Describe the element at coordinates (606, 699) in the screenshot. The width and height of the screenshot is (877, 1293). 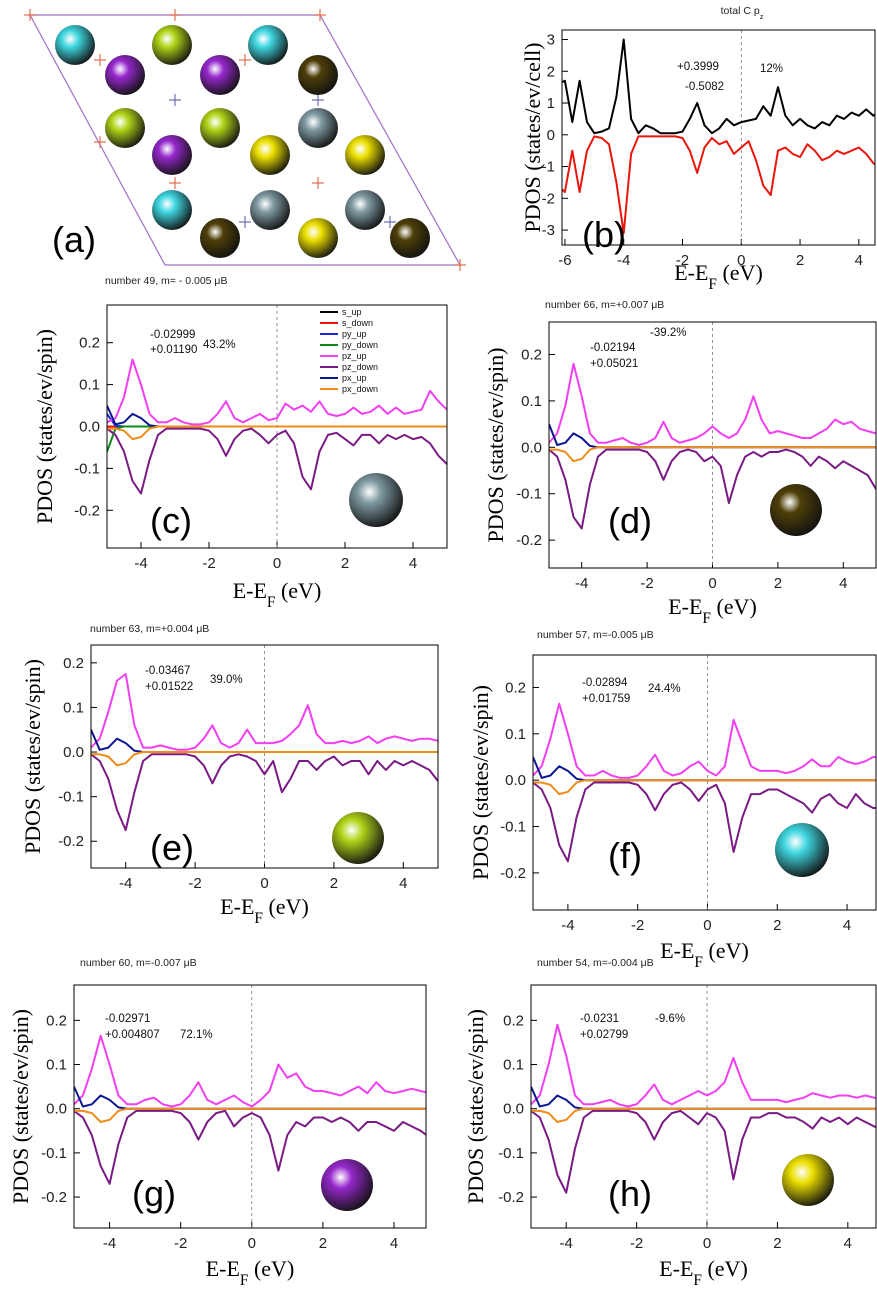
I see `annotation: +0.01759` at that location.